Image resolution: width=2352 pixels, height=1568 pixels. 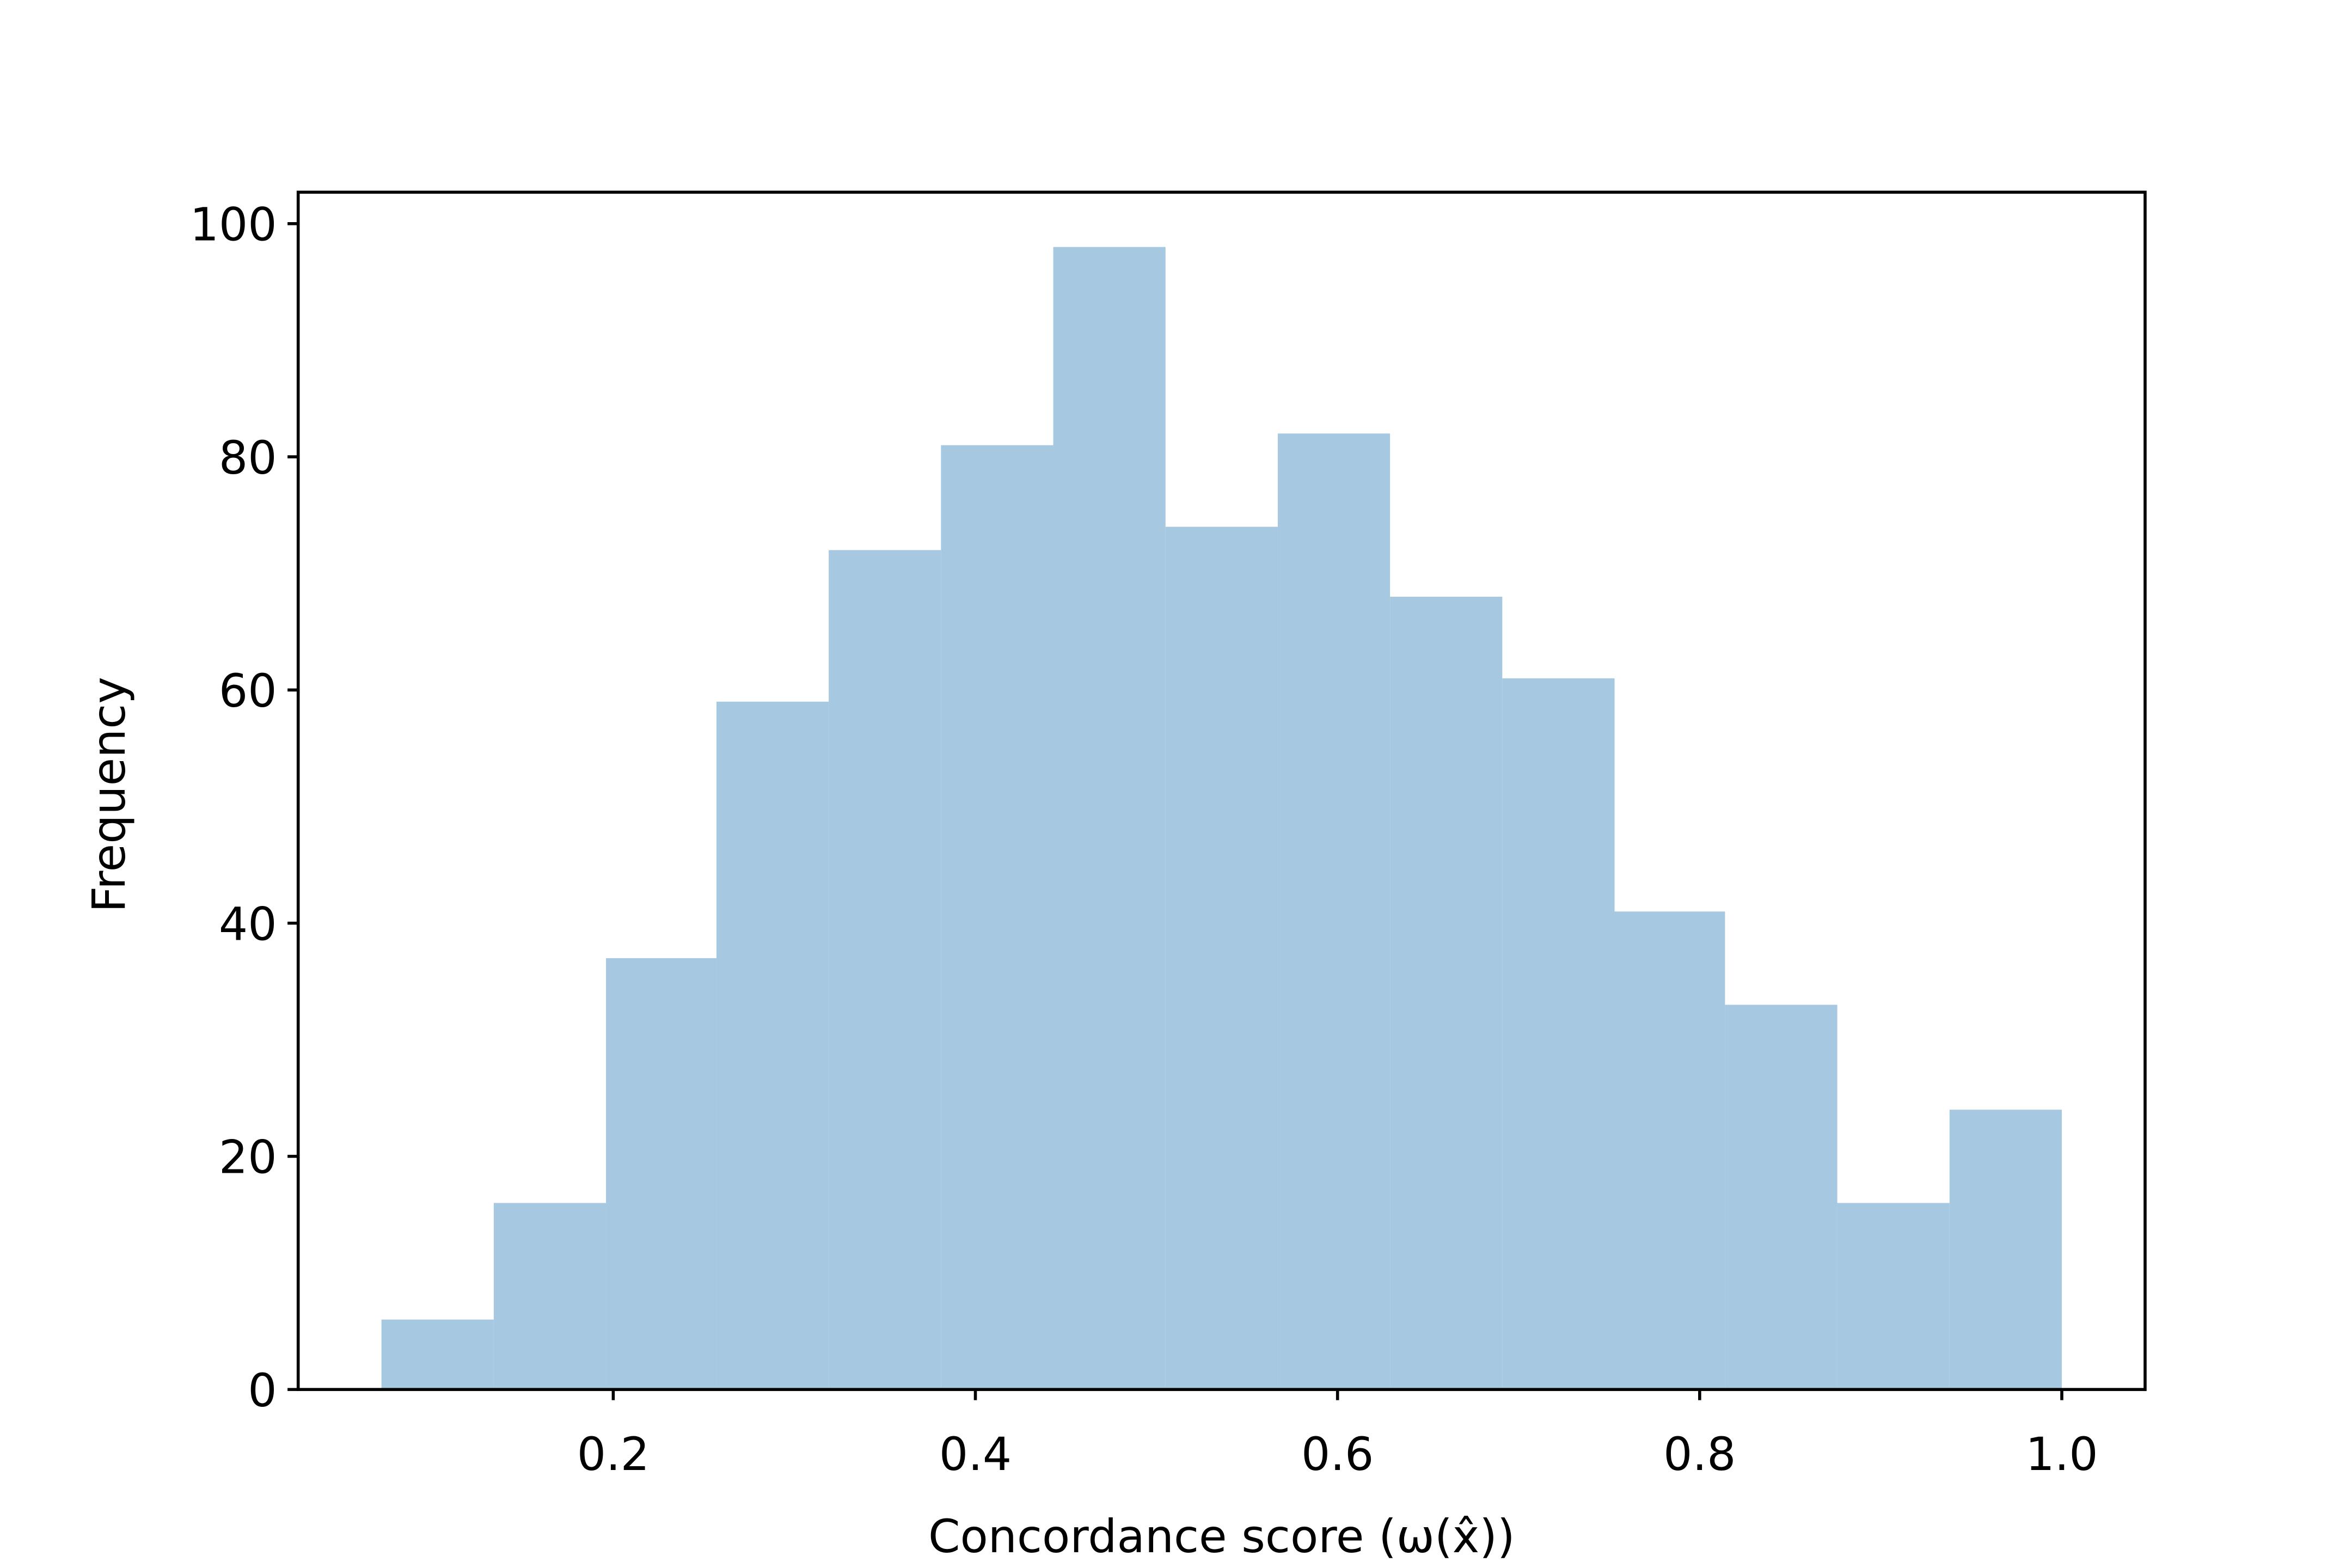 What do you see at coordinates (109, 794) in the screenshot?
I see `y-axis-label: Frequency` at bounding box center [109, 794].